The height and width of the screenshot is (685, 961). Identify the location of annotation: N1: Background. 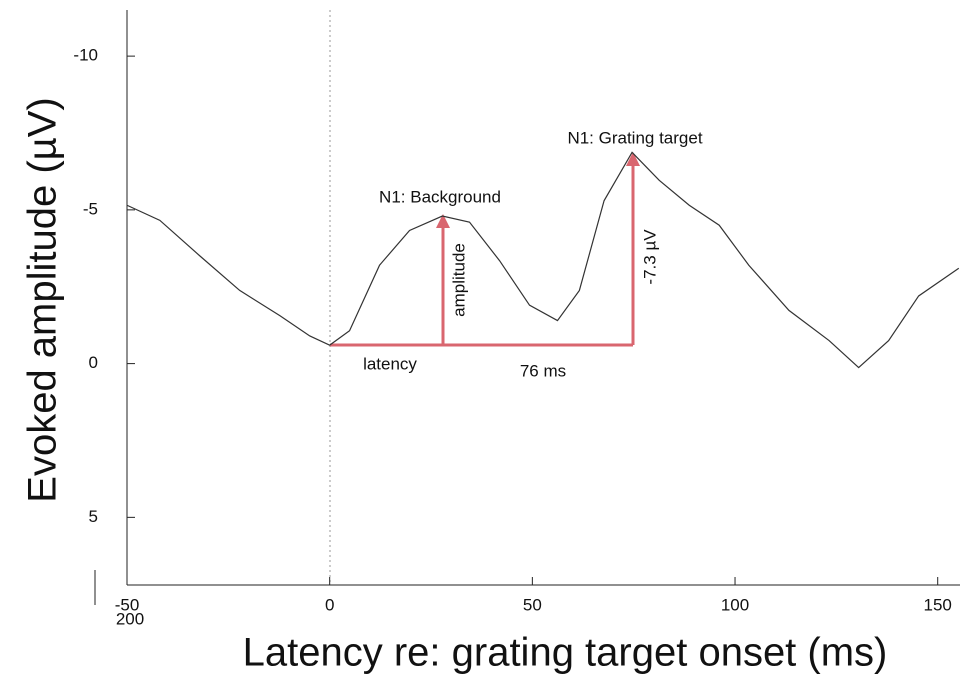
(440, 196).